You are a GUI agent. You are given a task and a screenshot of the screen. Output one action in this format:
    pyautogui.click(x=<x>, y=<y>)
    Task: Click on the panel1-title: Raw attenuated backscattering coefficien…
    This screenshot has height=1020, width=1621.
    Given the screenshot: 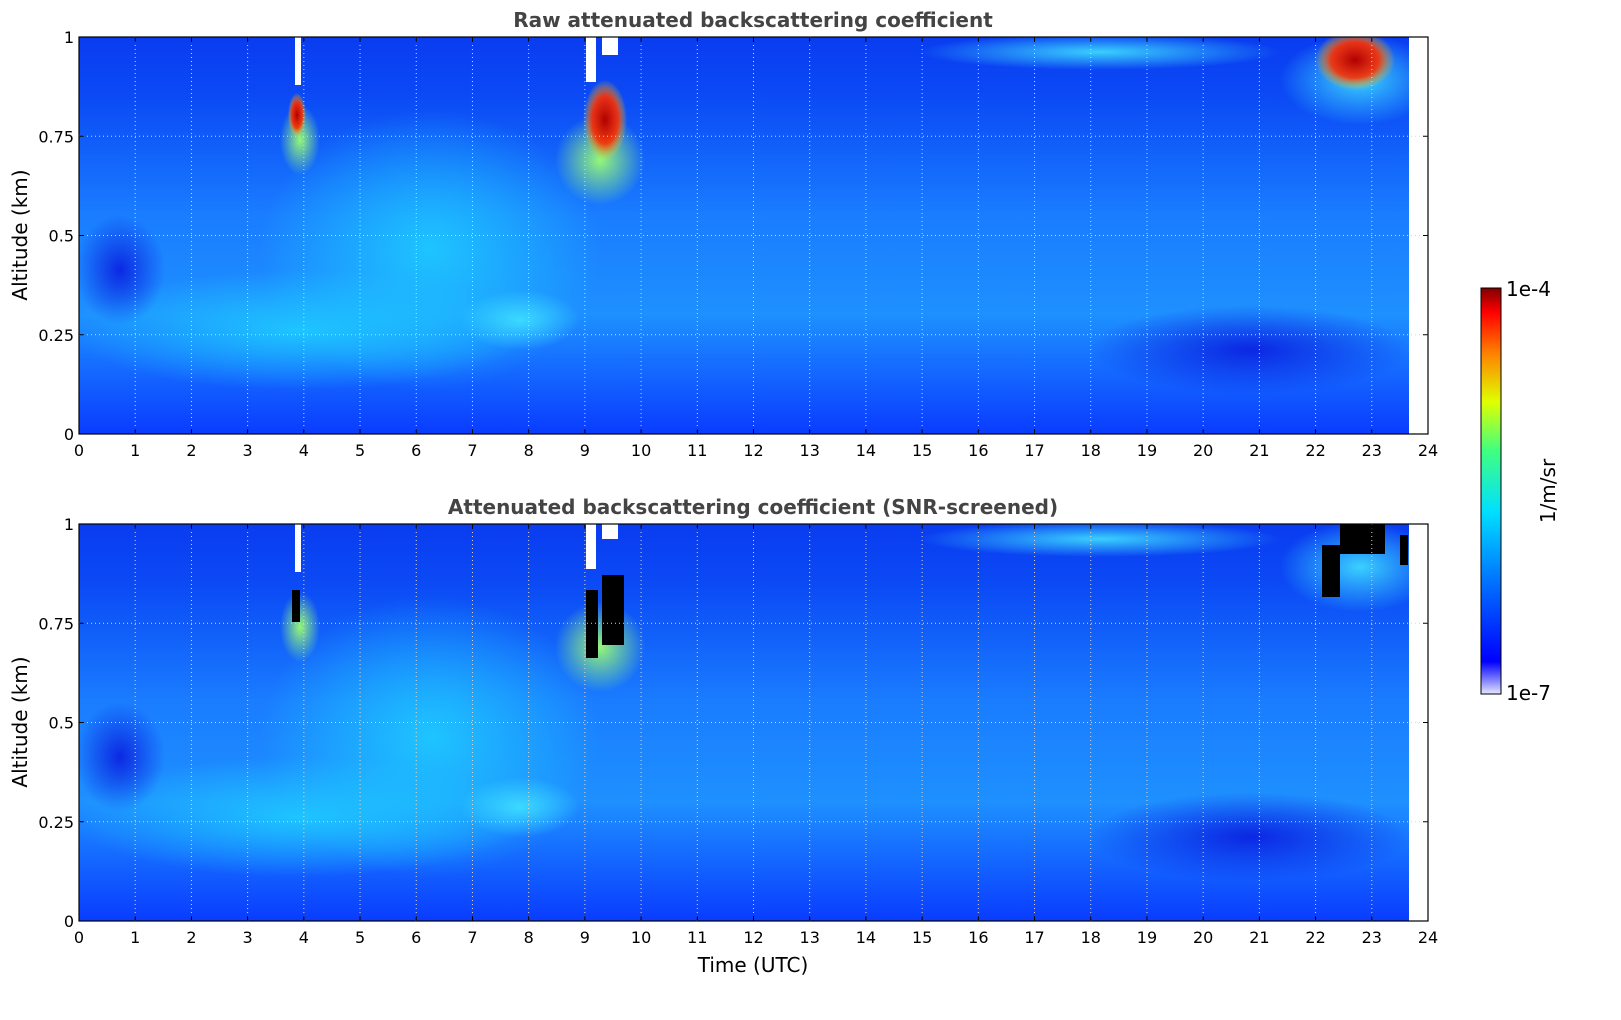 What is the action you would take?
    pyautogui.click(x=753, y=20)
    